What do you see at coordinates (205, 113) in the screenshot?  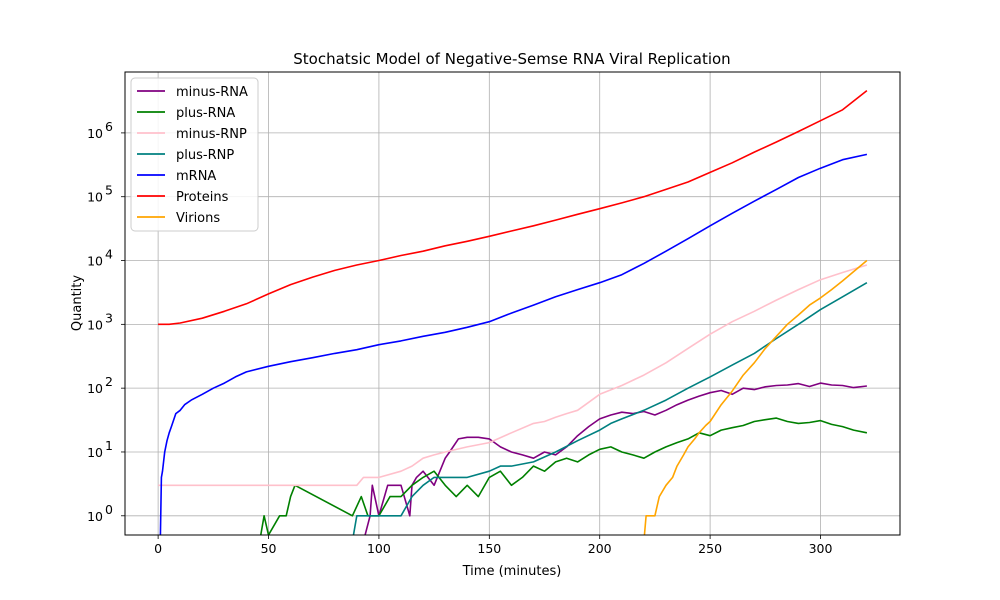 I see `legend-label-plus-rna: plus-RNA` at bounding box center [205, 113].